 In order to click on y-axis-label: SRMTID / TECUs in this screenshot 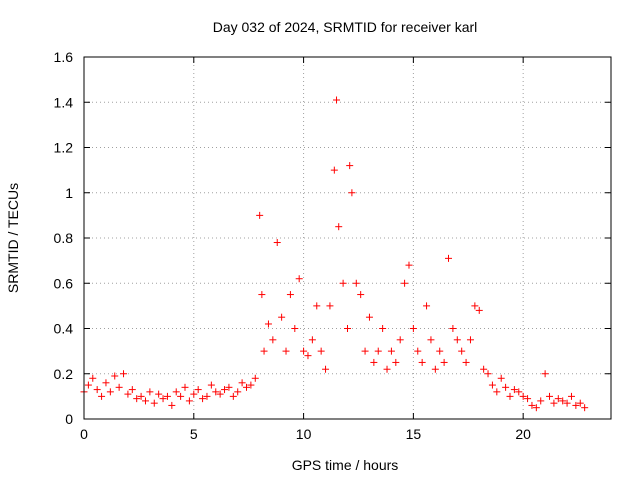, I will do `click(13, 238)`.